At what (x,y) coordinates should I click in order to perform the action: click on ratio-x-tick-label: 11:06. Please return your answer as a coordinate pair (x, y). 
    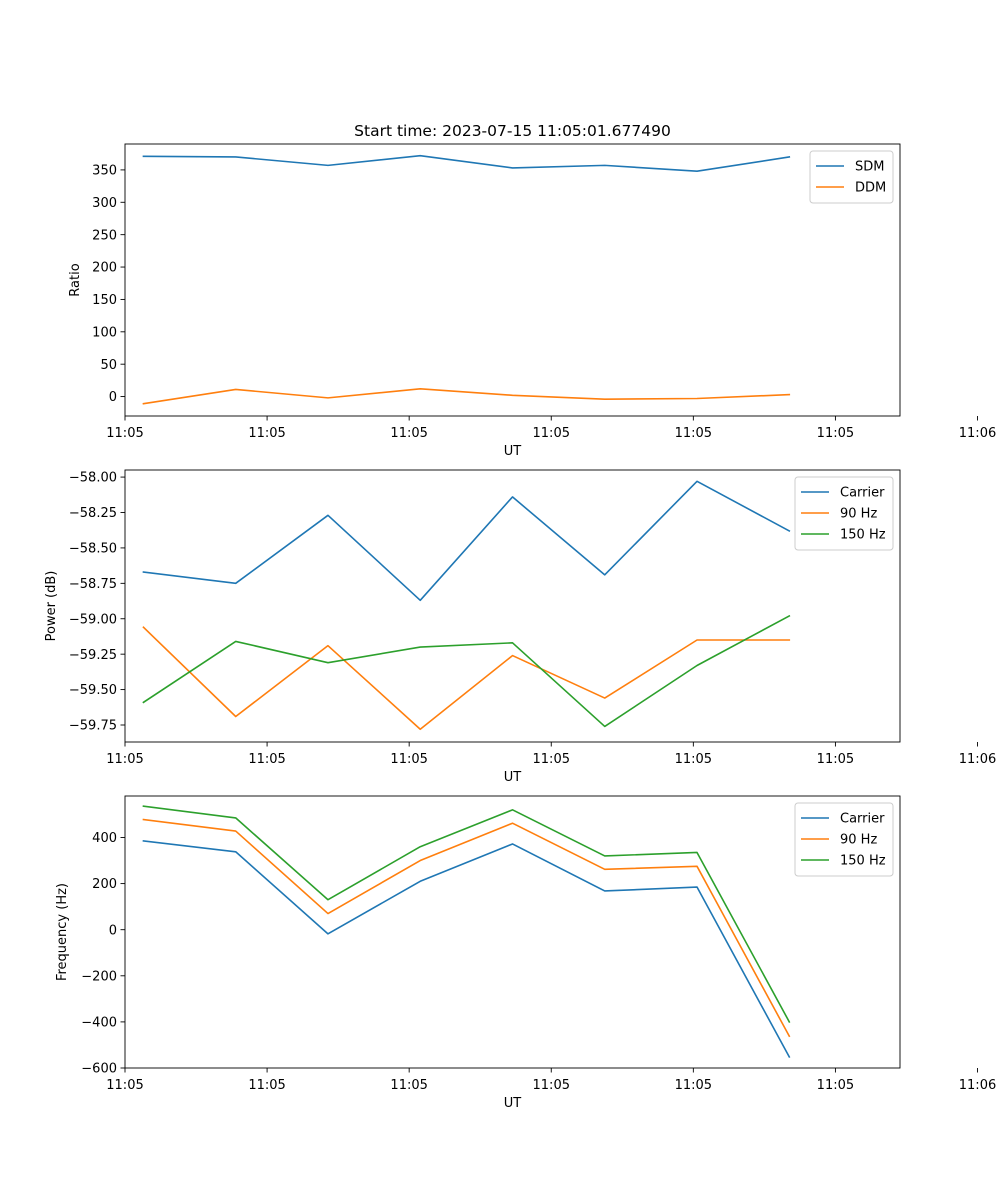
    Looking at the image, I should click on (977, 433).